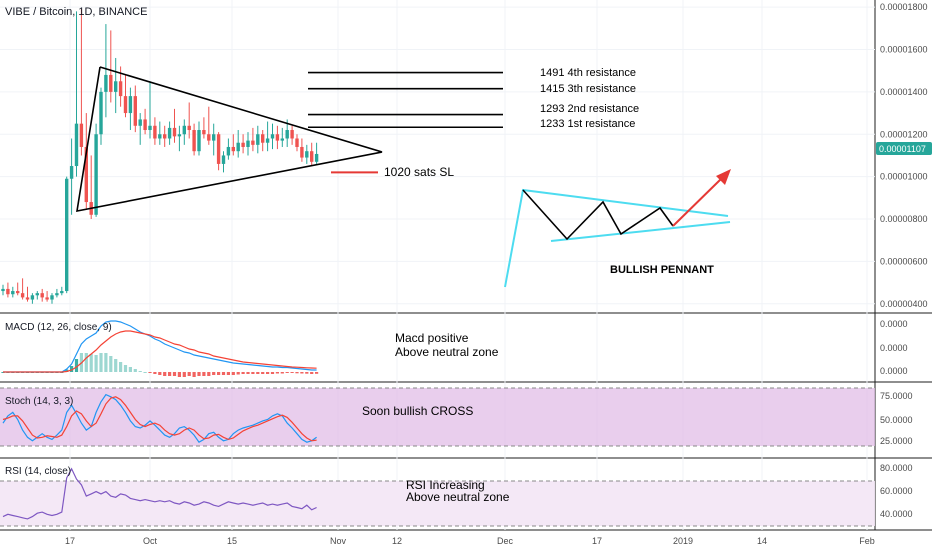 Image resolution: width=932 pixels, height=550 pixels. What do you see at coordinates (160, 348) in the screenshot?
I see `macd-plot` at bounding box center [160, 348].